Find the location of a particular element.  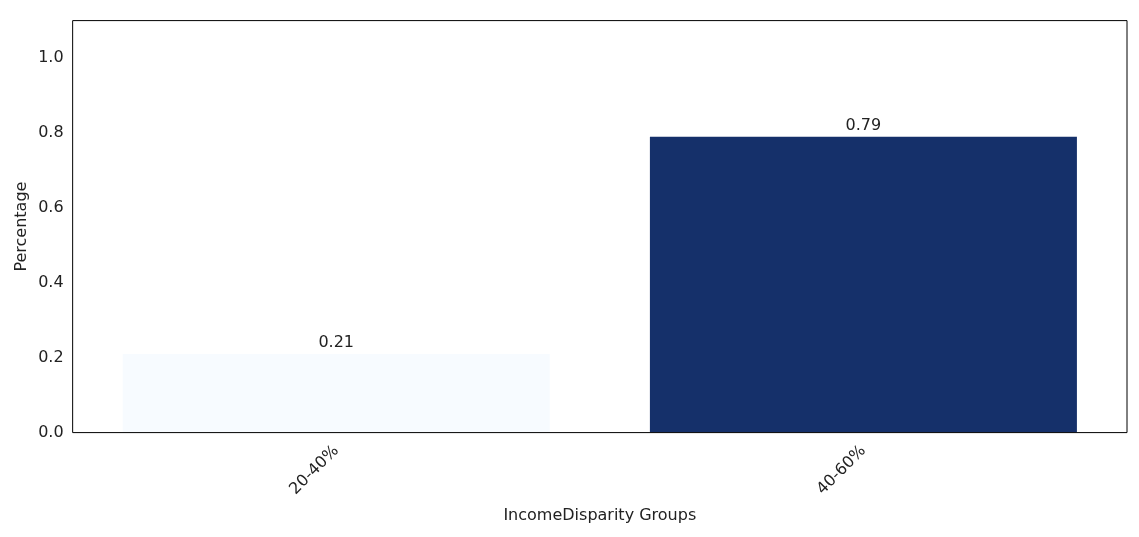

y-tick-label: 0.0 is located at coordinates (51, 431).